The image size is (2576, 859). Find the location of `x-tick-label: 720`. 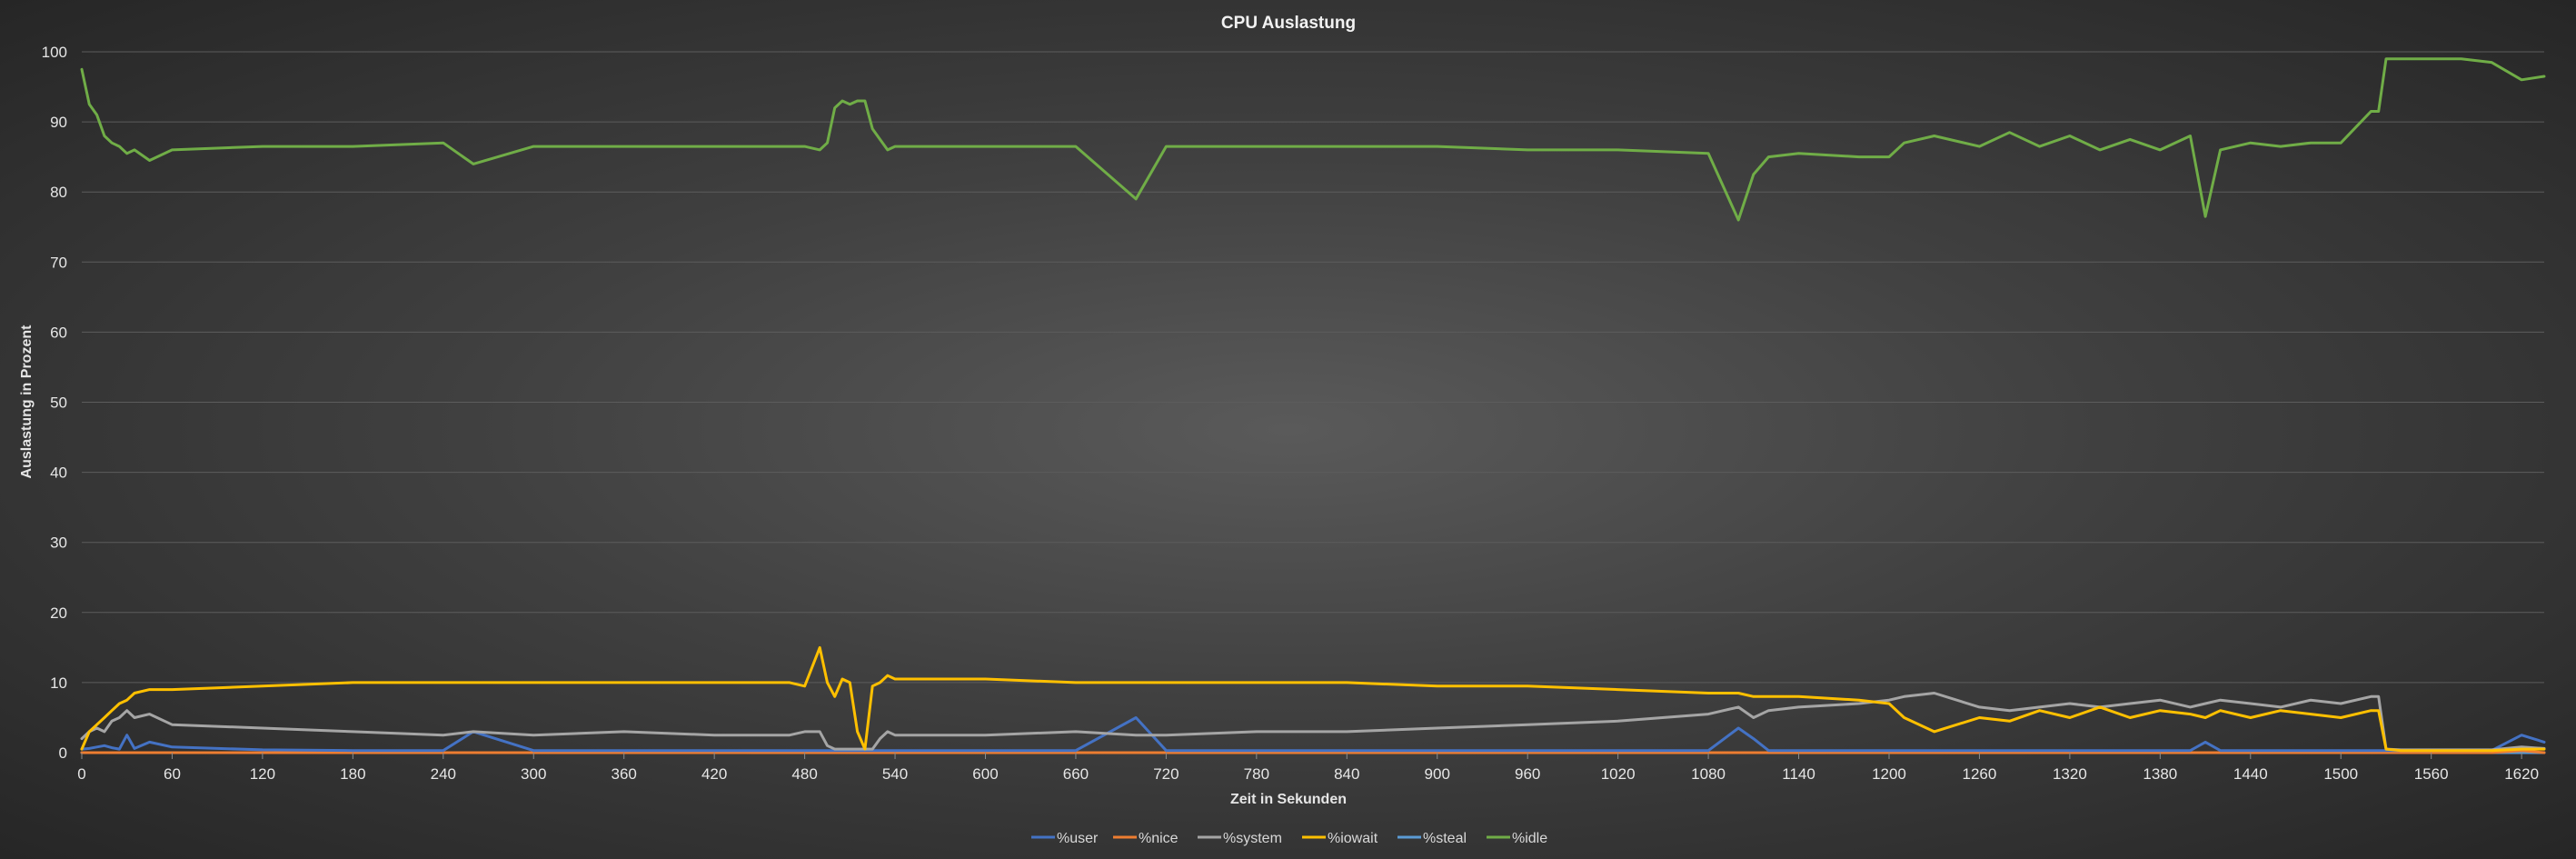

x-tick-label: 720 is located at coordinates (1166, 774).